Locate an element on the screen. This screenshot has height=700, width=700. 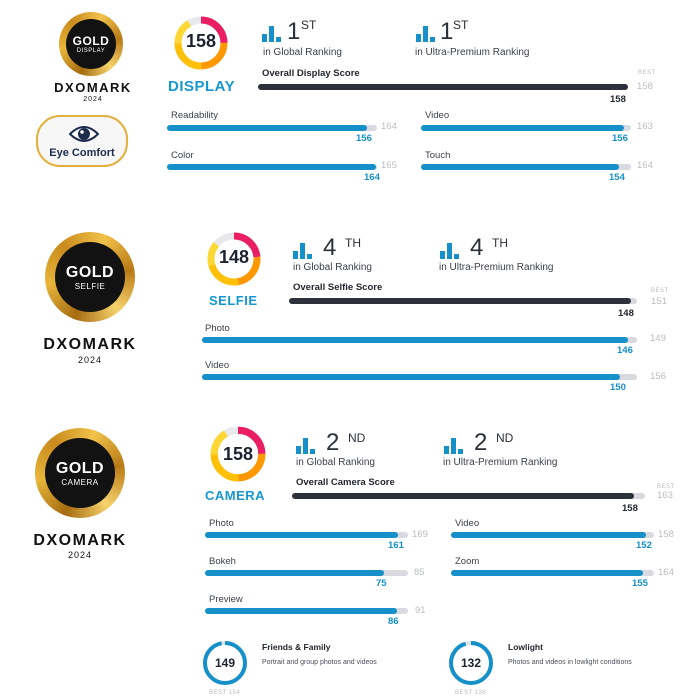
display-gold-badge: GOLD DISPLAY DXOMARK 2024 is located at coordinates (93, 58).